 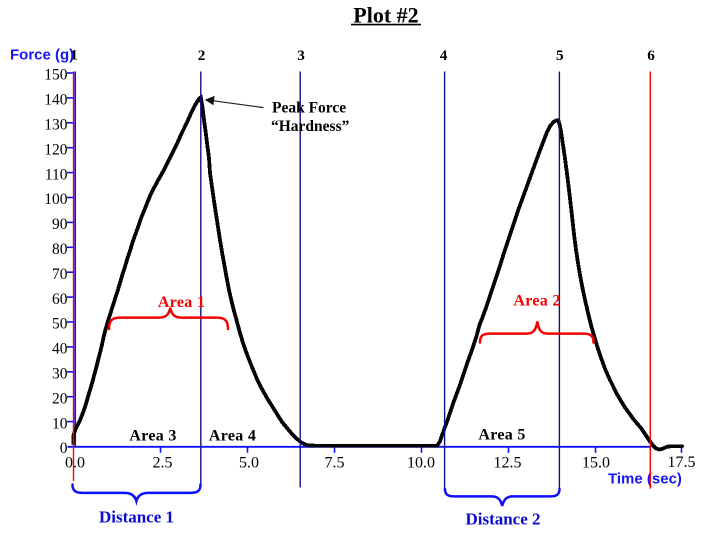 What do you see at coordinates (444, 55) in the screenshot?
I see `svg-text: 4` at bounding box center [444, 55].